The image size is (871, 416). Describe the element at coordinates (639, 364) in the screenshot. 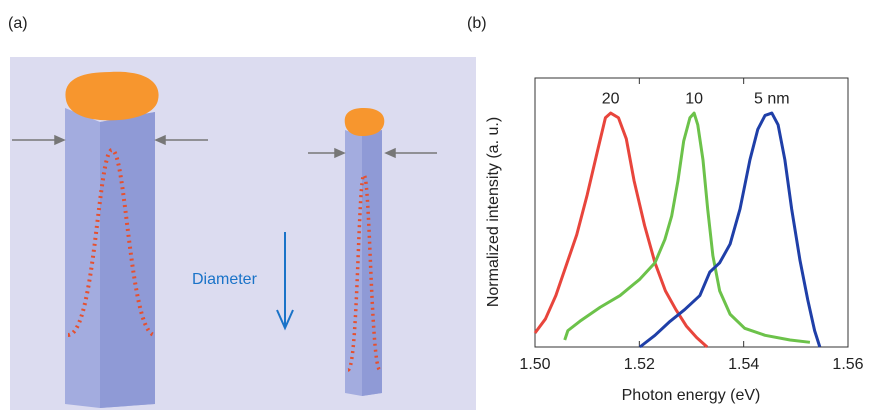

I see `x-tick-label: 1.52` at that location.